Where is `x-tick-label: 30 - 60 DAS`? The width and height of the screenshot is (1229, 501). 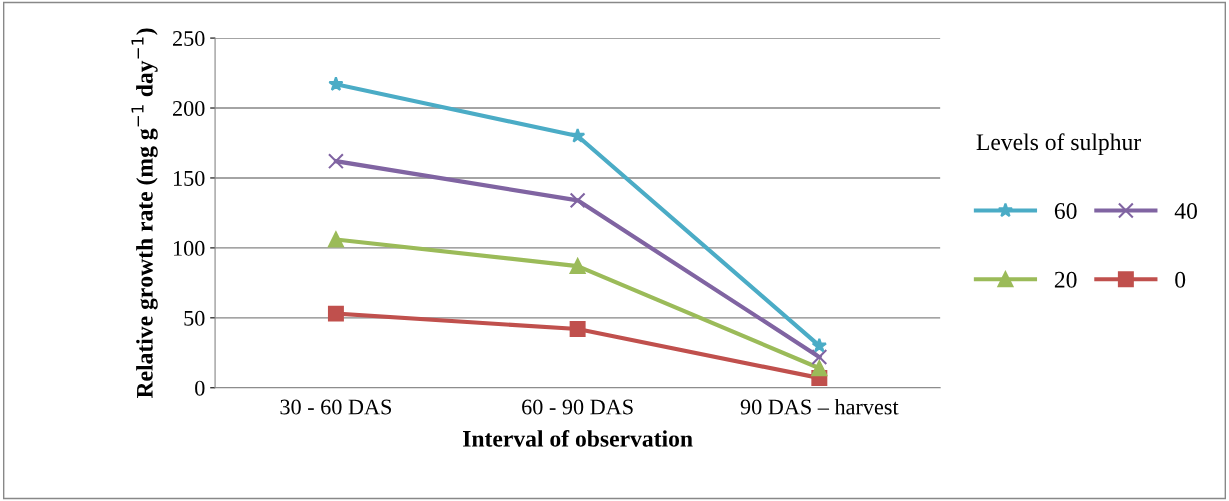 x-tick-label: 30 - 60 DAS is located at coordinates (336, 407).